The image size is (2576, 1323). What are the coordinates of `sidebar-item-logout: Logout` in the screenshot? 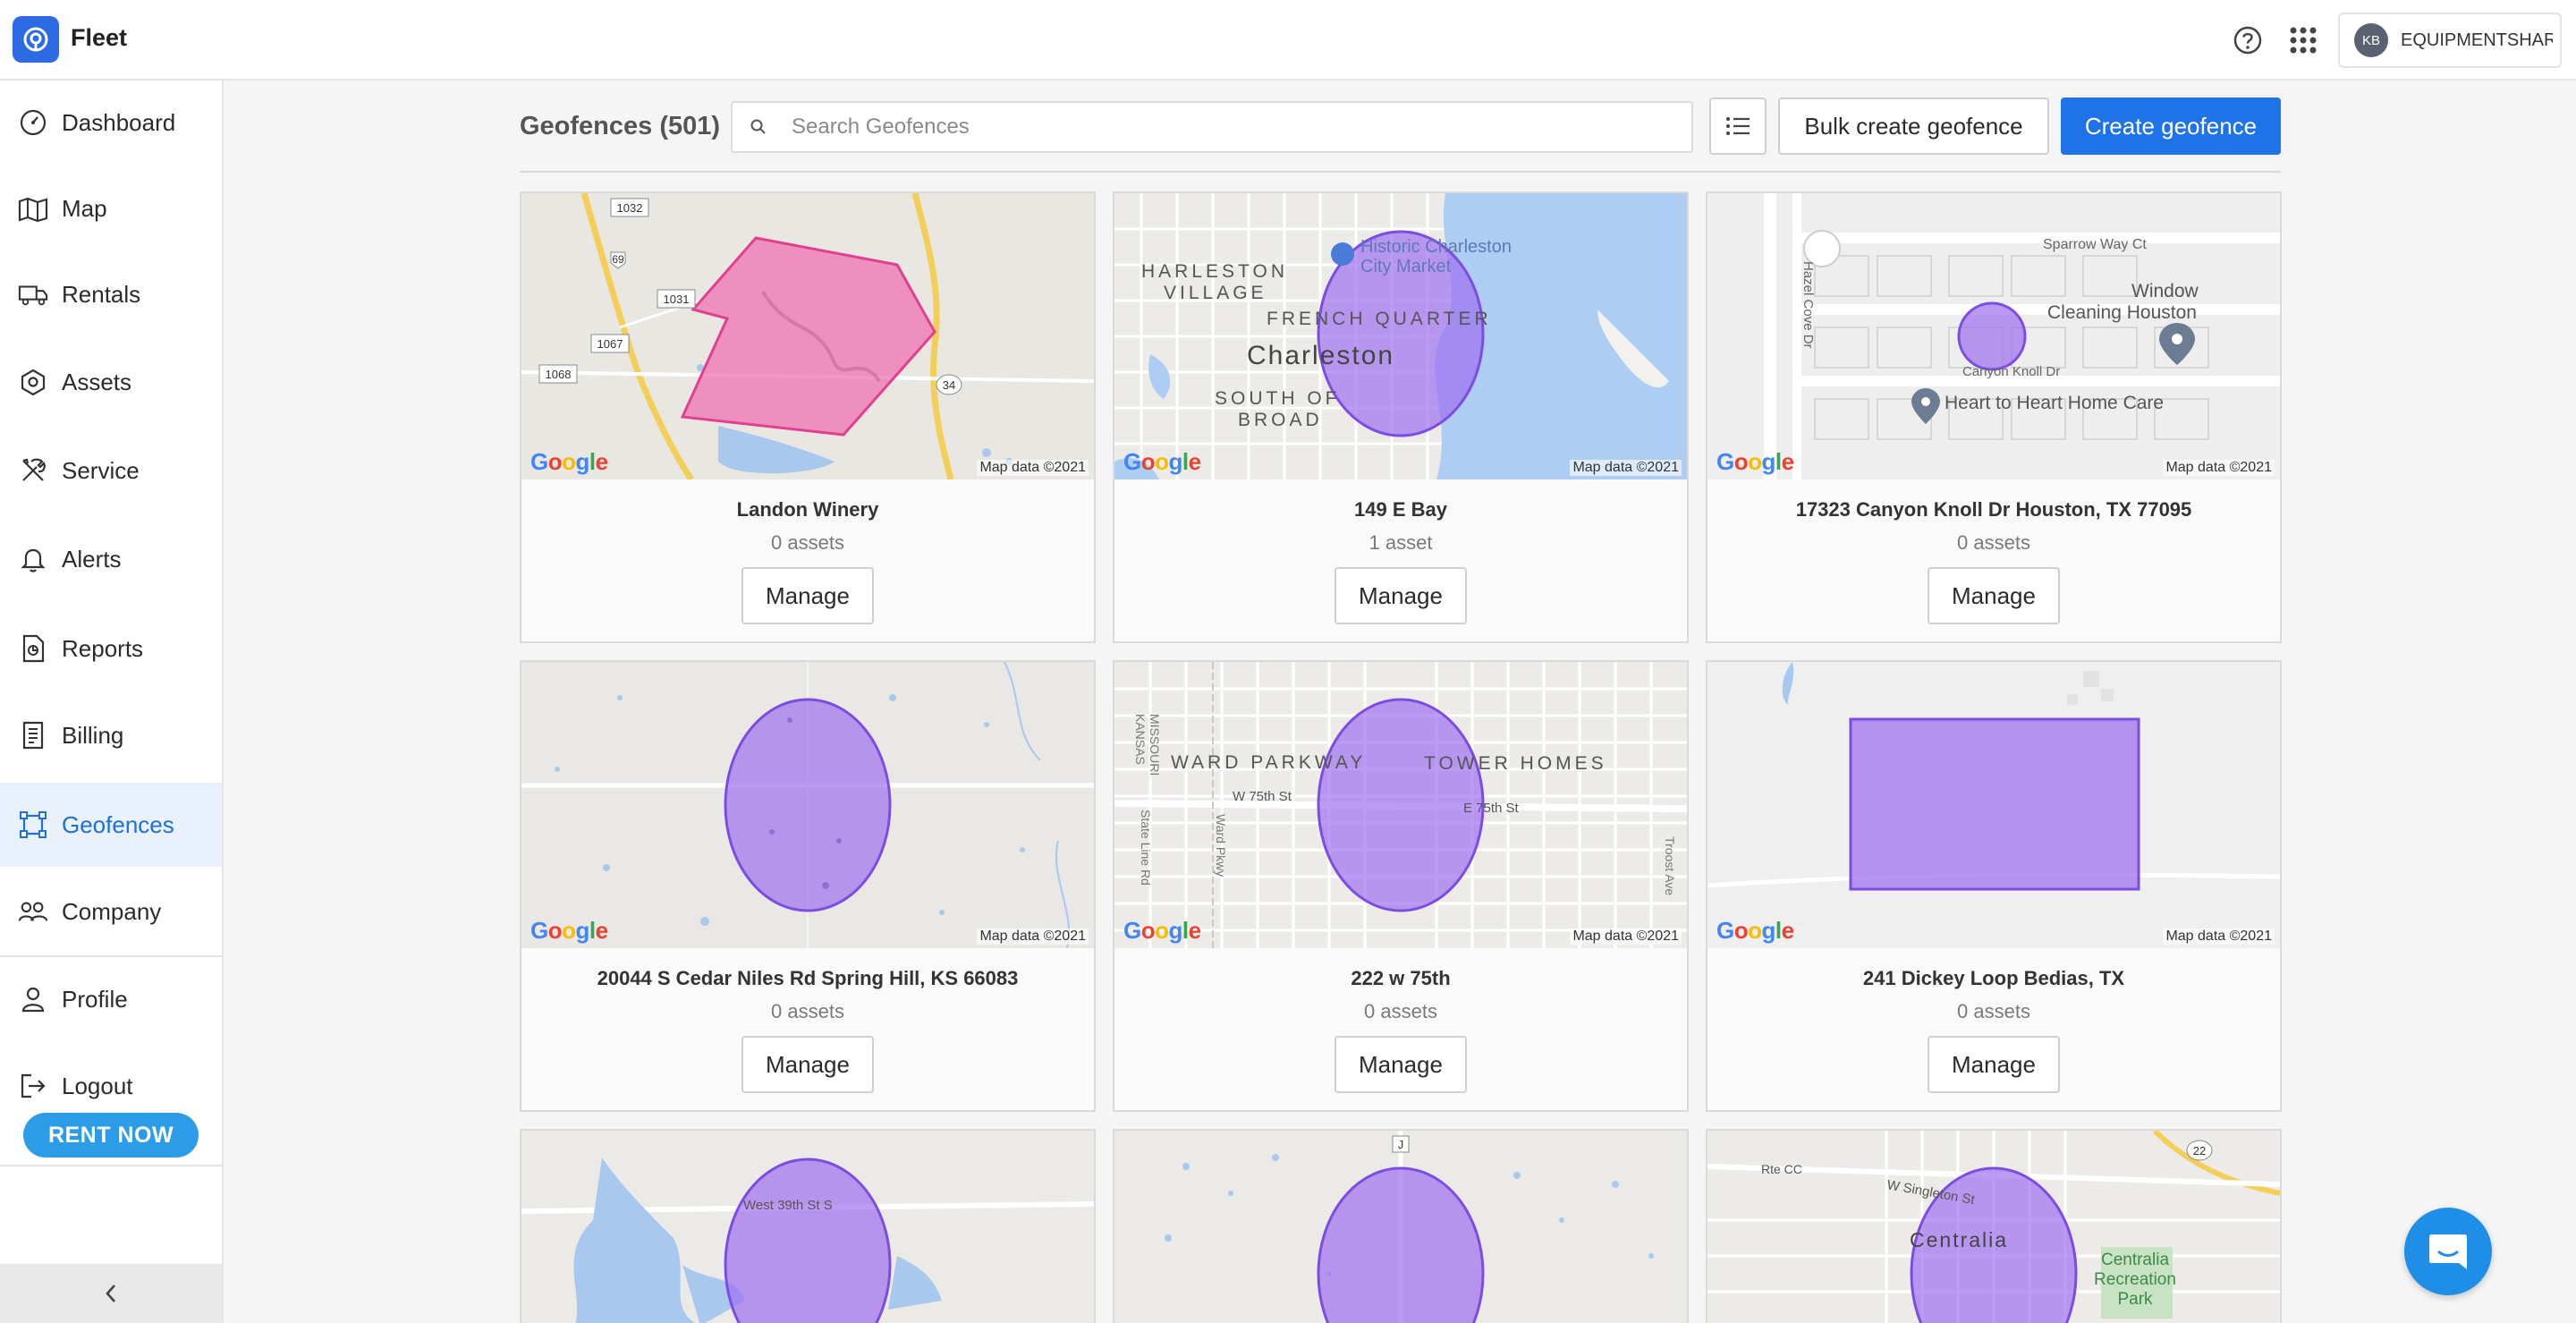 It's located at (111, 1086).